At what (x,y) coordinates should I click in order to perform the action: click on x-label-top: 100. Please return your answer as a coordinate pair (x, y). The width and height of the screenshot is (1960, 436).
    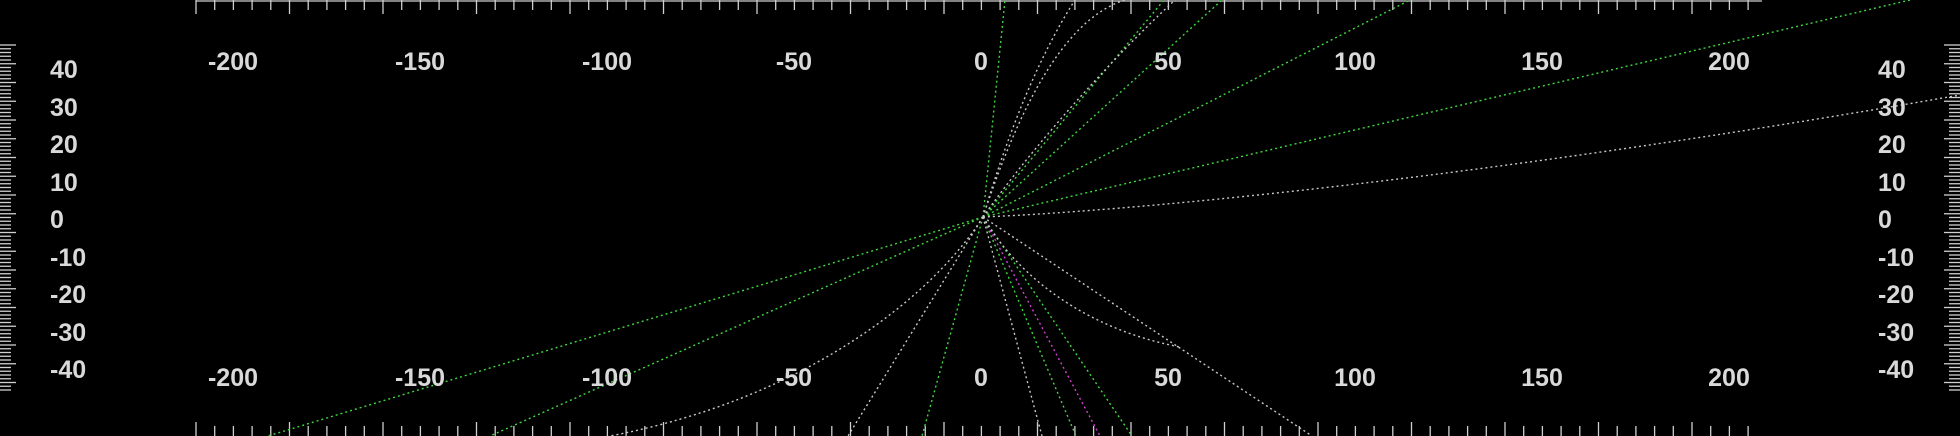
    Looking at the image, I should click on (1355, 62).